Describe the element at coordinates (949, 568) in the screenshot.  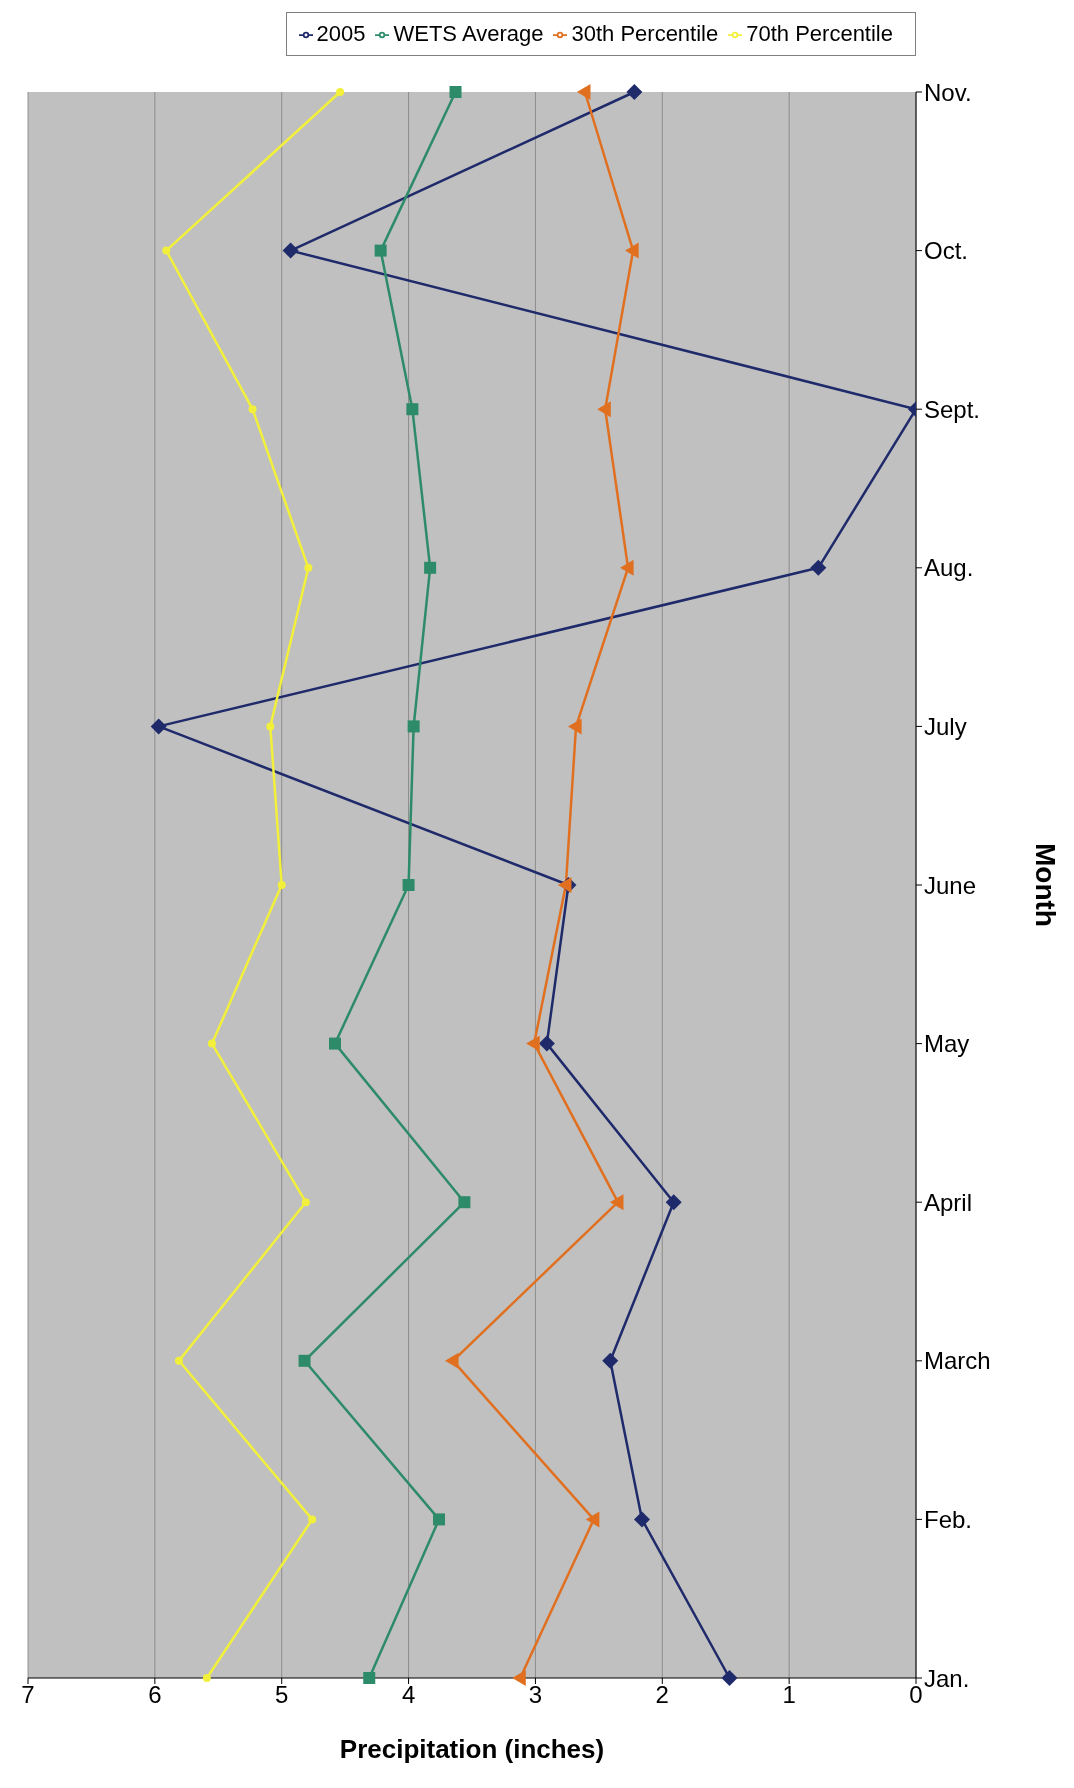
I see `y-tick-label: Aug.` at that location.